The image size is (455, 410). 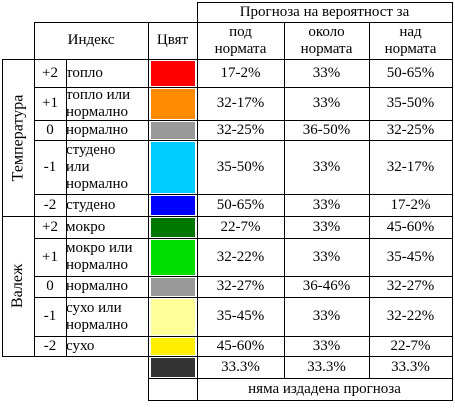 I want to click on above-normal-value: 50-65%, so click(x=410, y=72).